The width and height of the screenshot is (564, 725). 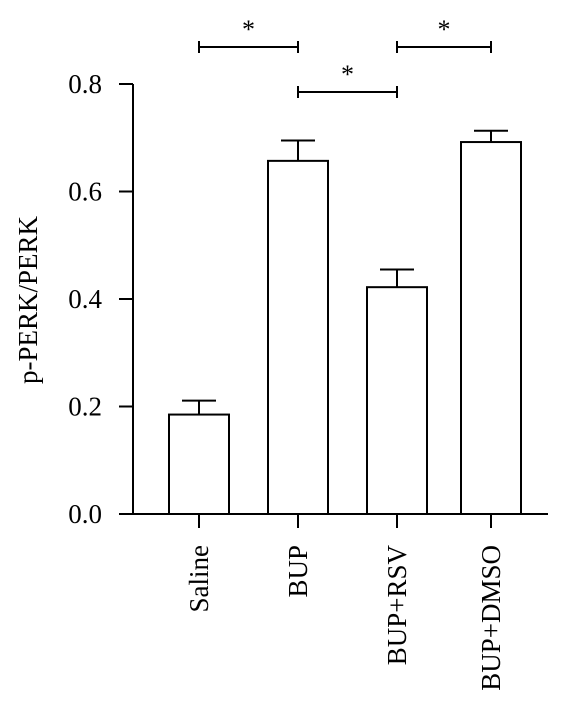 What do you see at coordinates (199, 579) in the screenshot?
I see `x-tick-label: Saline` at bounding box center [199, 579].